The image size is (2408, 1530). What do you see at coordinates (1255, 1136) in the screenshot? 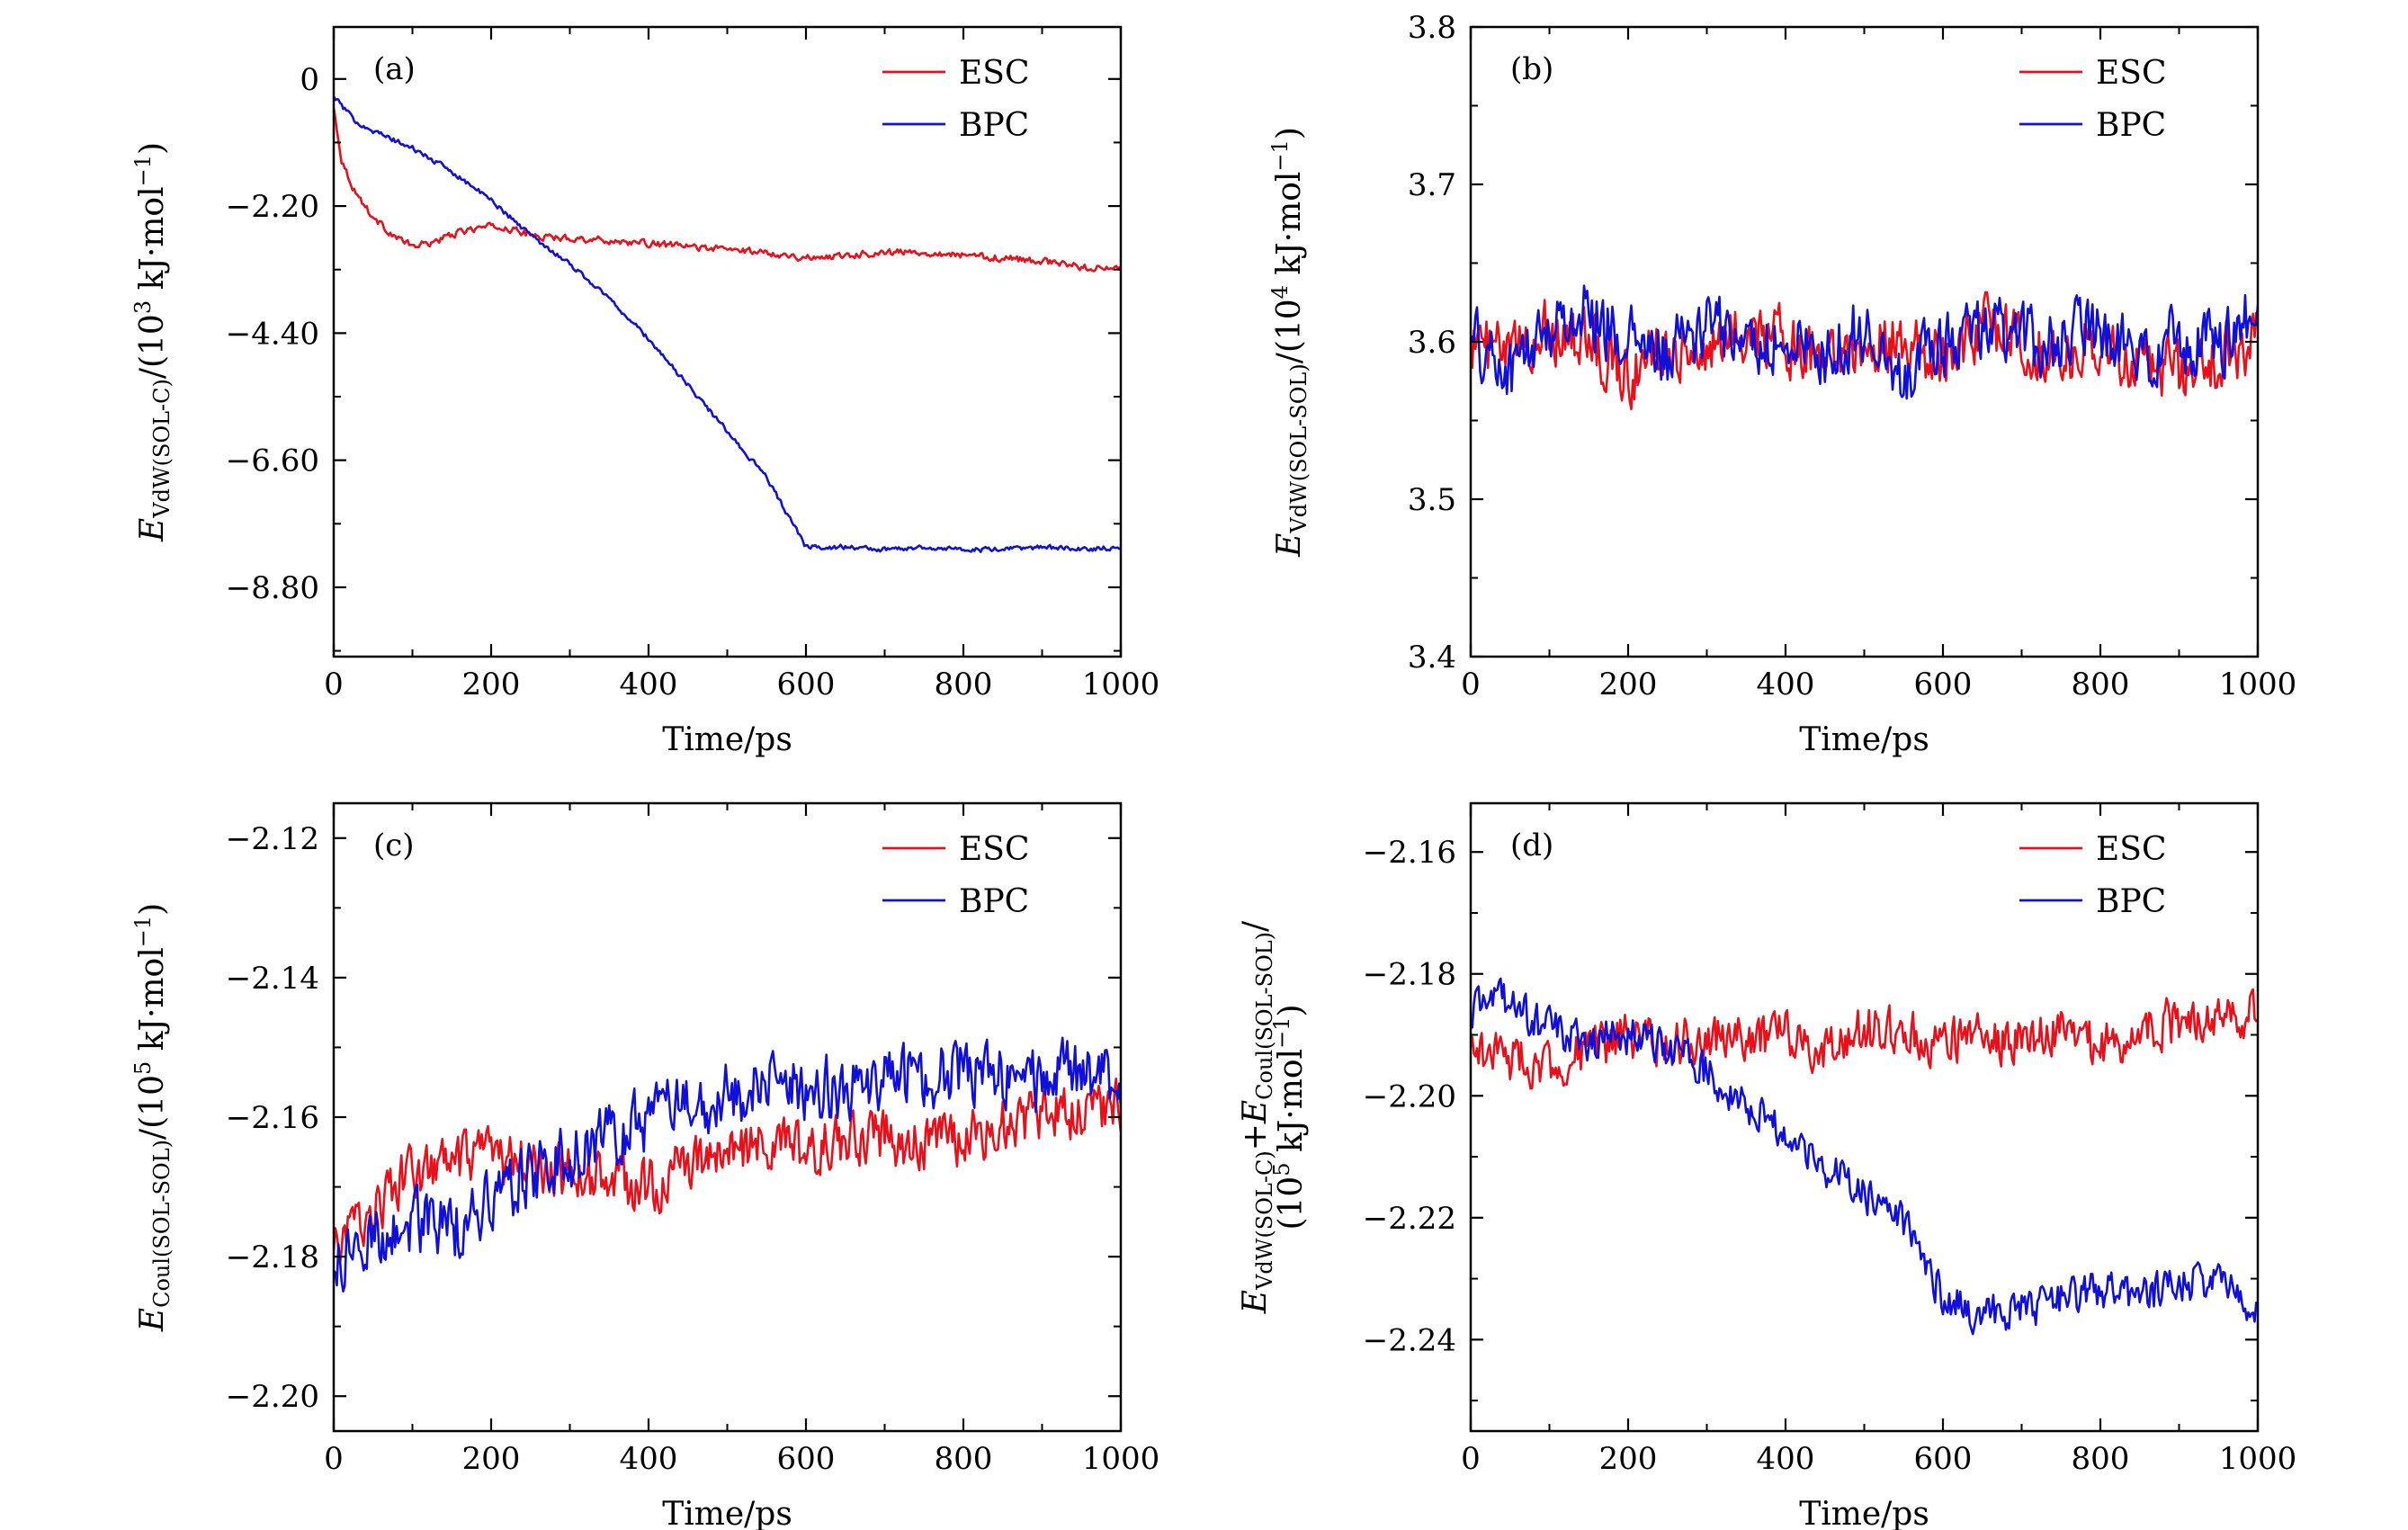
I see `label-part: +` at bounding box center [1255, 1136].